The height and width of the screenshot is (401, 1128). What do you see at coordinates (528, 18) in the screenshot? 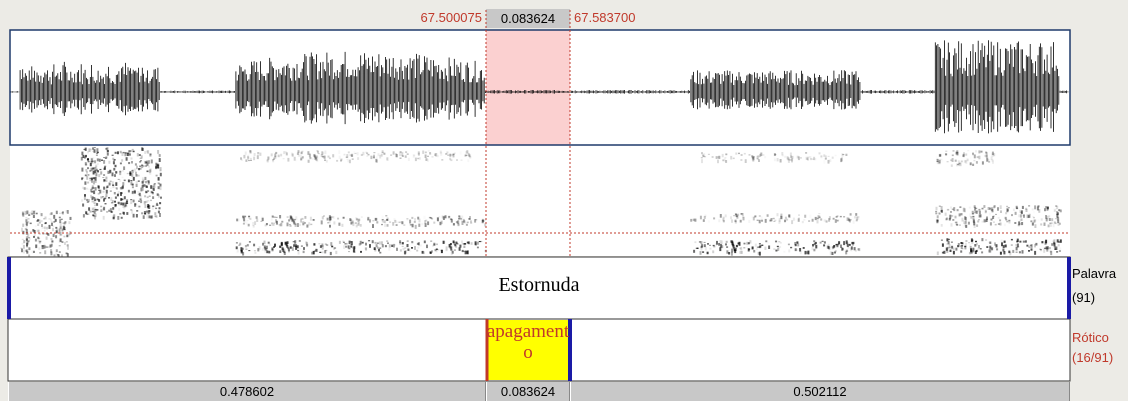
I see `selection-duration: 0.083624` at bounding box center [528, 18].